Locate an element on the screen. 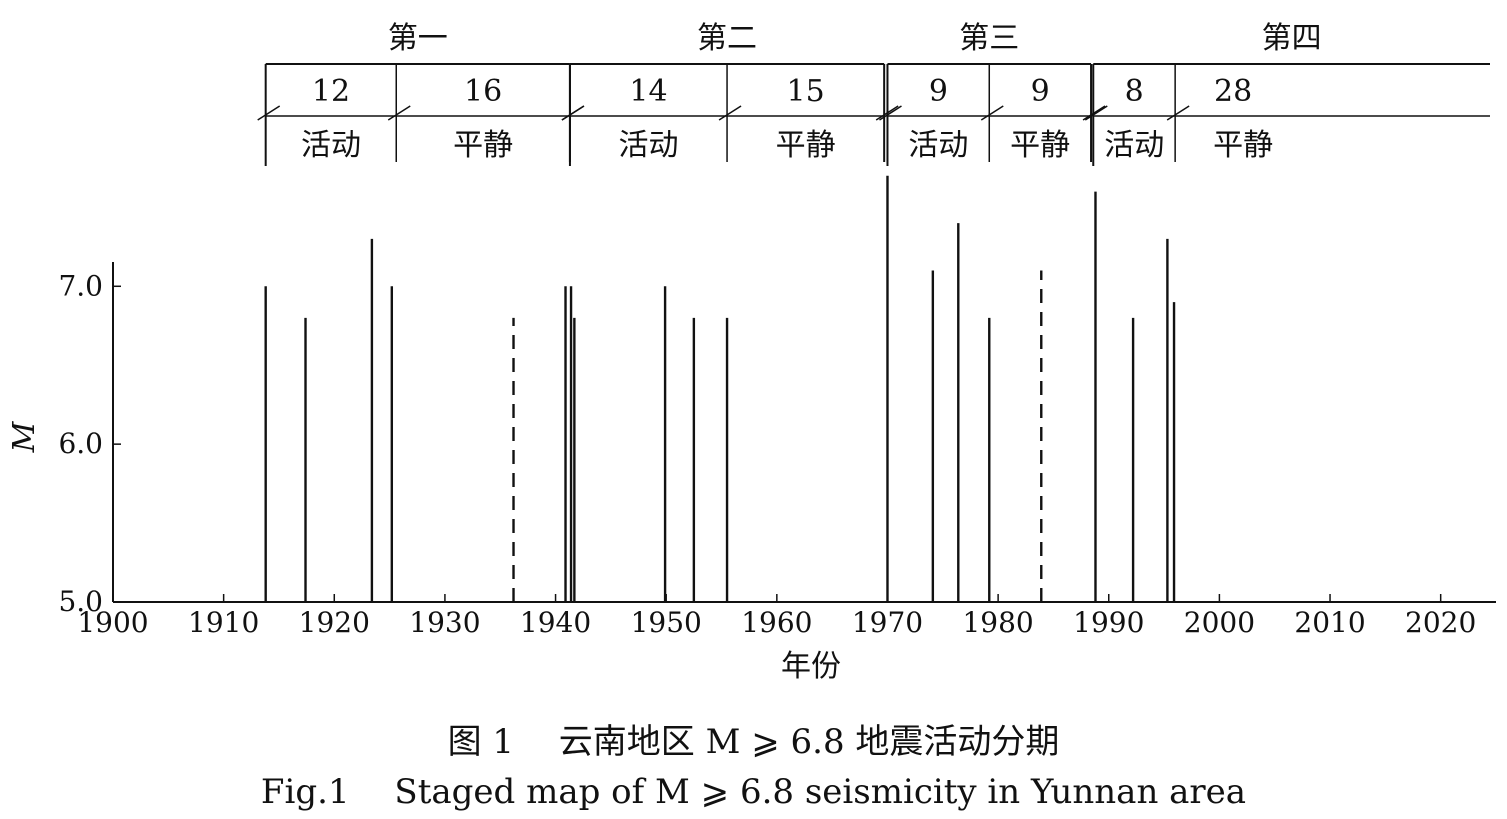  period-title: 第四 is located at coordinates (1292, 38).